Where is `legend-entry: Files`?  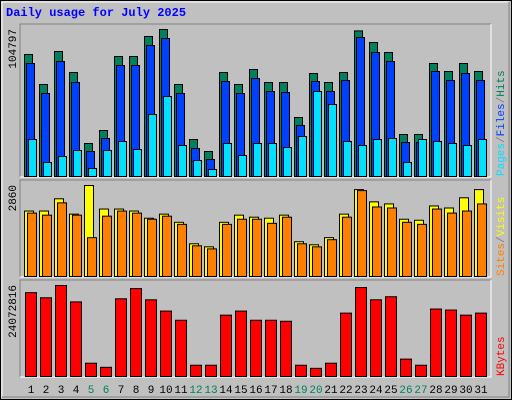
legend-entry: Files is located at coordinates (502, 119).